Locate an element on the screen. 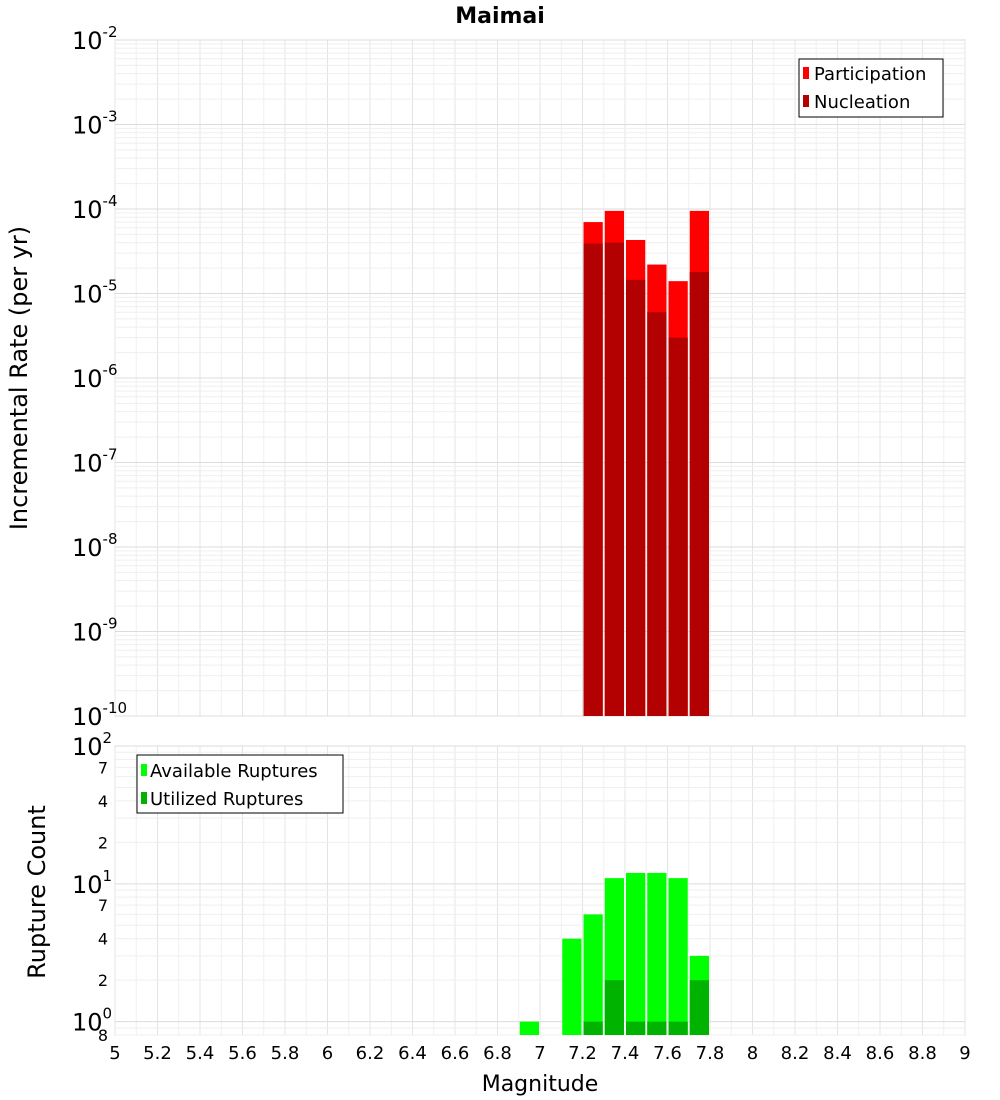 The width and height of the screenshot is (1000, 1100). x-tick-label: 5.6 is located at coordinates (242, 1053).